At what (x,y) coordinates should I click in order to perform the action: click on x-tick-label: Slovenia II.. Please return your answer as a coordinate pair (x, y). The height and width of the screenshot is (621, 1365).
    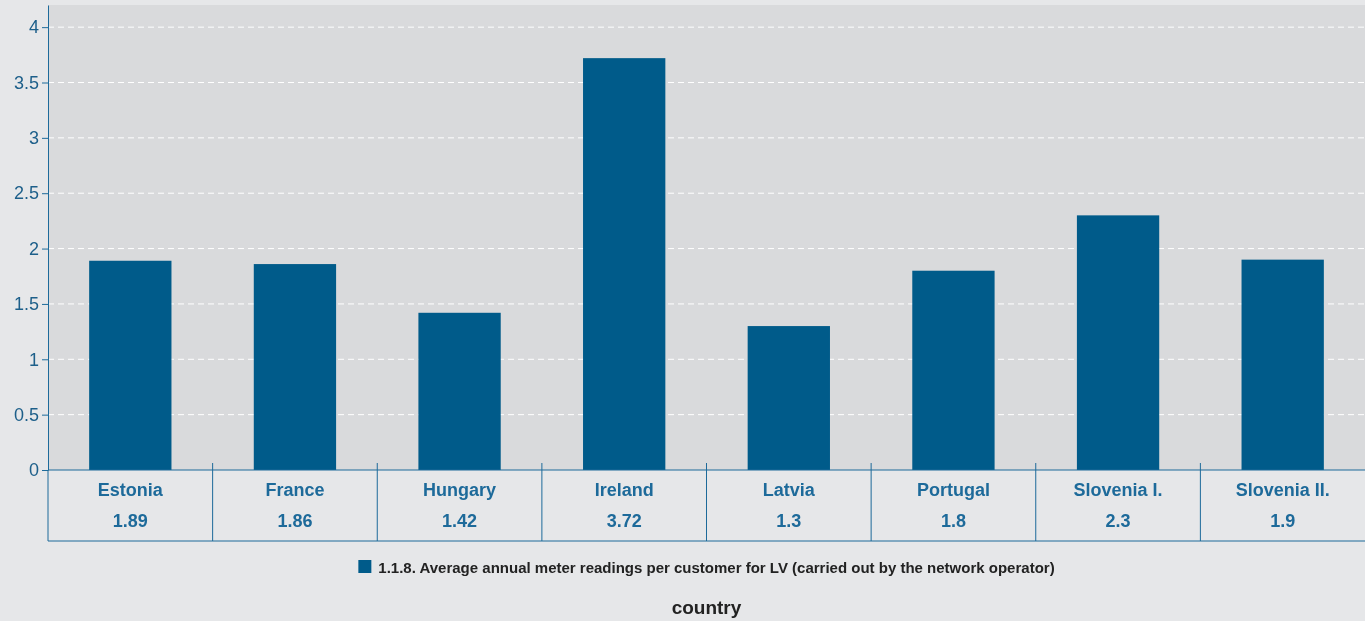
    Looking at the image, I should click on (1282, 490).